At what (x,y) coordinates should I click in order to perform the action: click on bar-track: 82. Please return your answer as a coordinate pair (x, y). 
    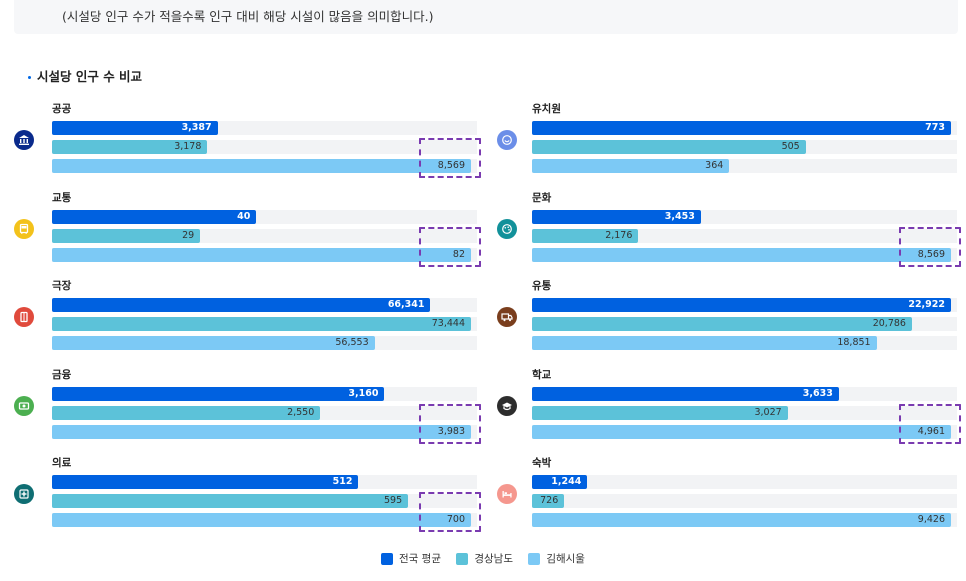
    Looking at the image, I should click on (264, 254).